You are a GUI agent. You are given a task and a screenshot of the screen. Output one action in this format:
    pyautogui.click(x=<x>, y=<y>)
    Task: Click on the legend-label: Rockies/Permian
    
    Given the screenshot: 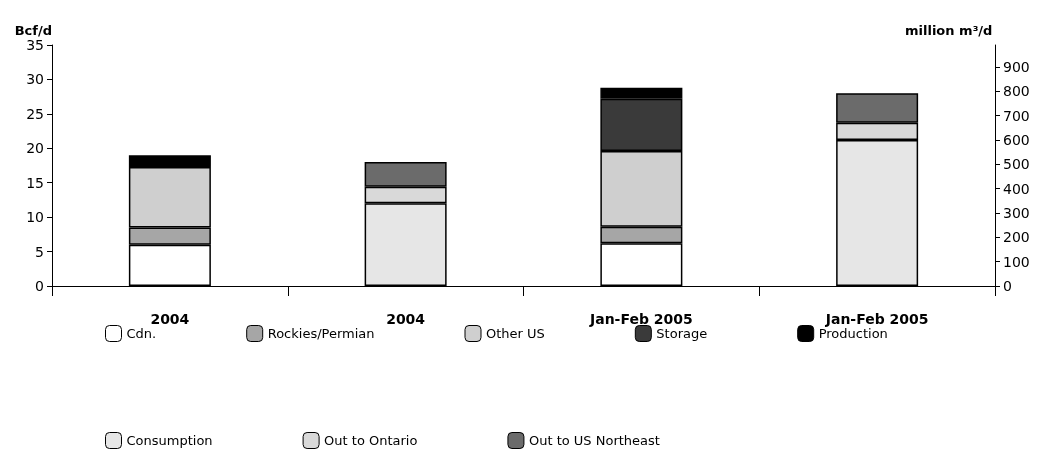 What is the action you would take?
    pyautogui.click(x=321, y=333)
    